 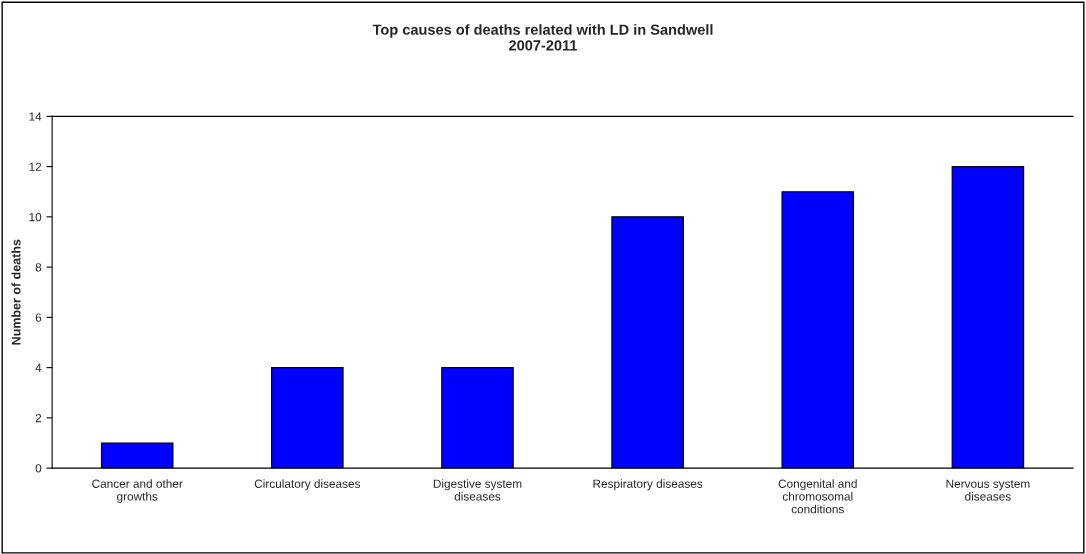 What do you see at coordinates (38, 317) in the screenshot?
I see `y-tick-label: 6` at bounding box center [38, 317].